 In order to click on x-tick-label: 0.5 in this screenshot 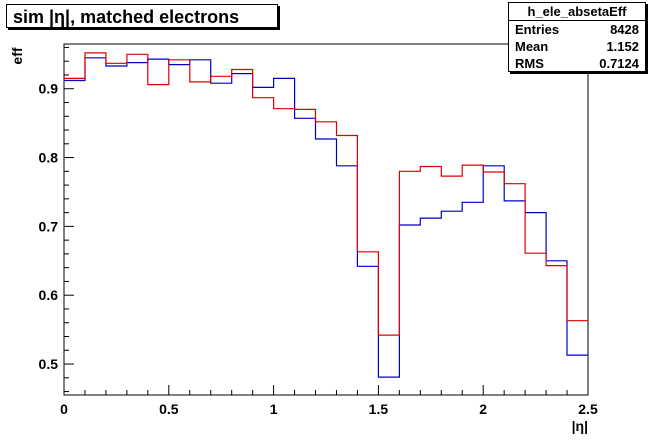, I will do `click(169, 409)`.